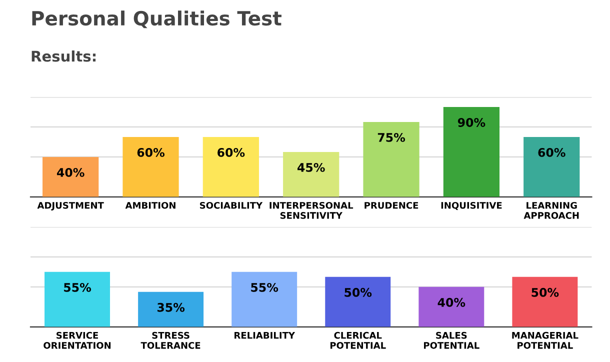  Describe the element at coordinates (265, 335) in the screenshot. I see `x-tick-label: RELIABILITY` at that location.